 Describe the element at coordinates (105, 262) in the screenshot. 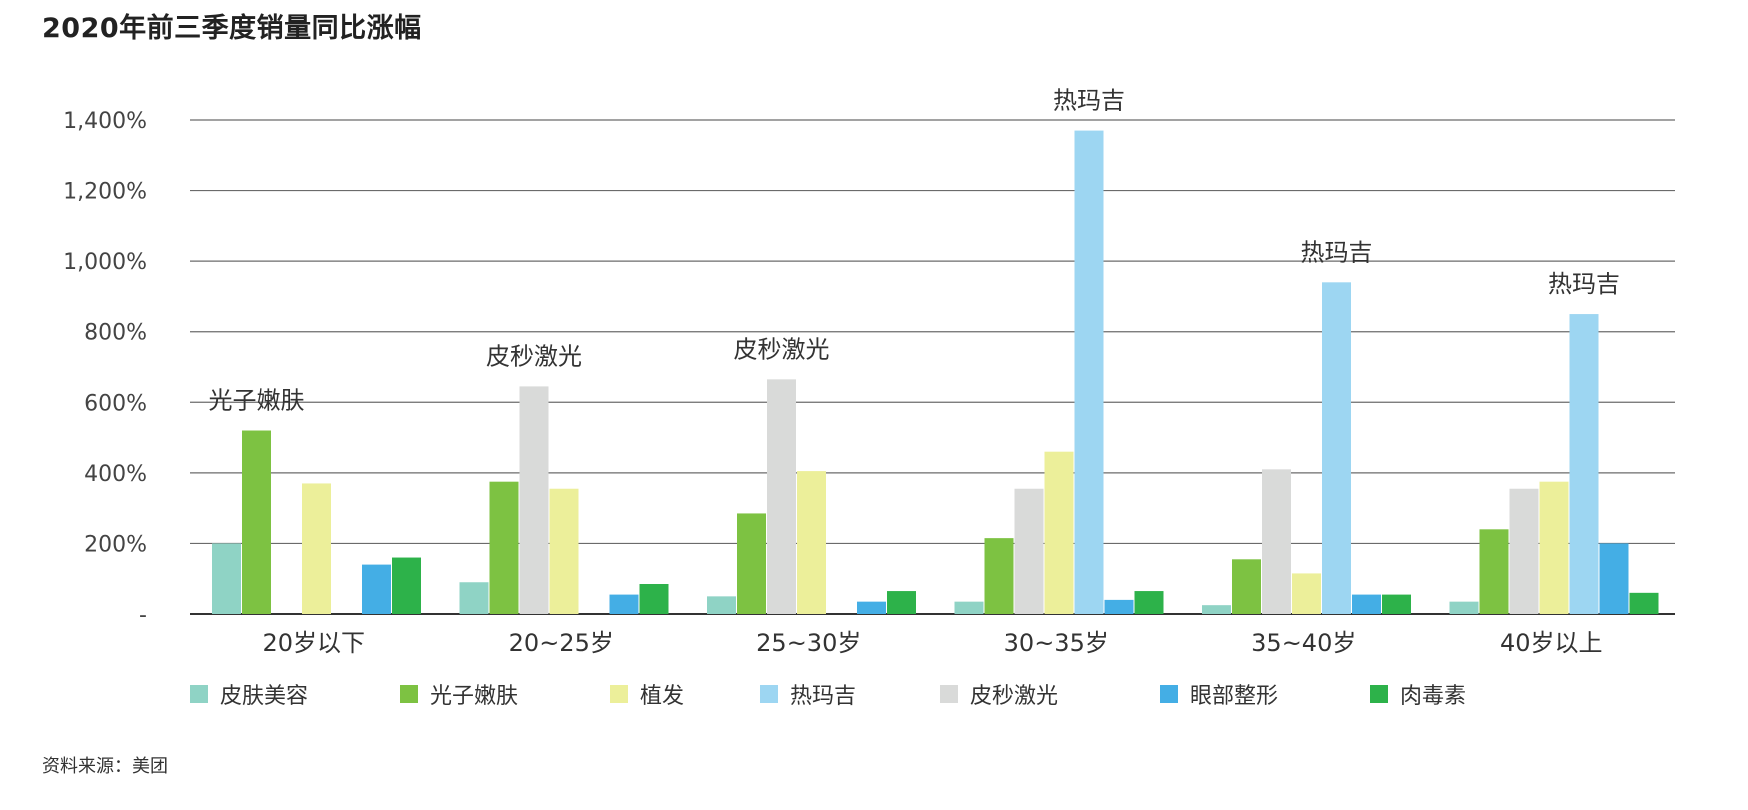

I see `y-tick-label: 1,000%` at that location.